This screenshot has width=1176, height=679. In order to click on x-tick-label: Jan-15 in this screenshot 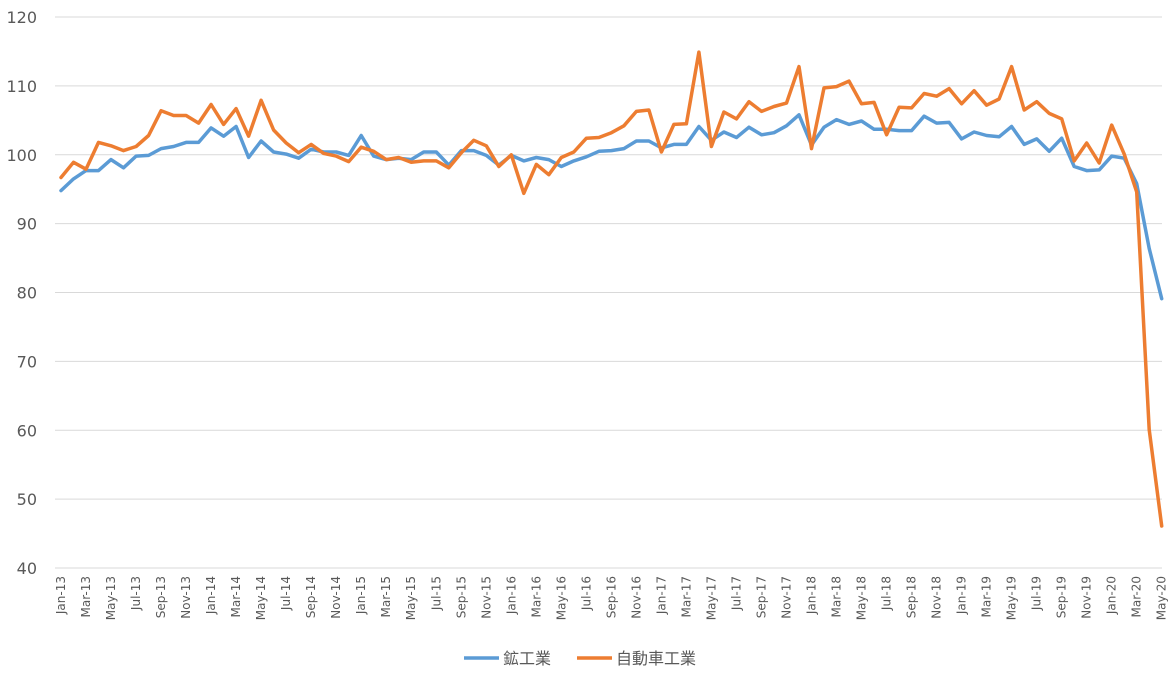, I will do `click(361, 595)`.